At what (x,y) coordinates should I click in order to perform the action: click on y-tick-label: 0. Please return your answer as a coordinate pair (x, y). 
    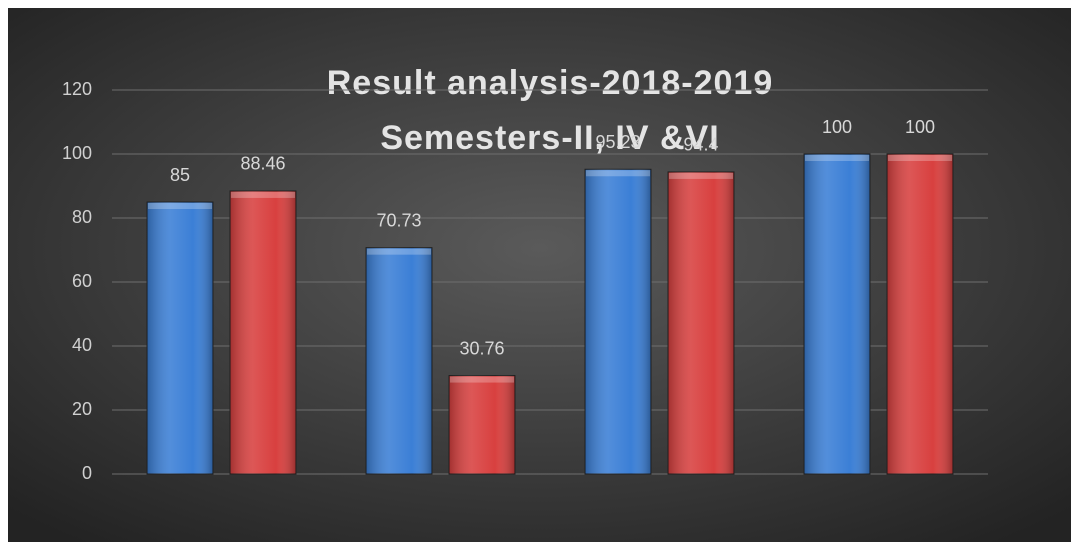
    Looking at the image, I should click on (87, 473).